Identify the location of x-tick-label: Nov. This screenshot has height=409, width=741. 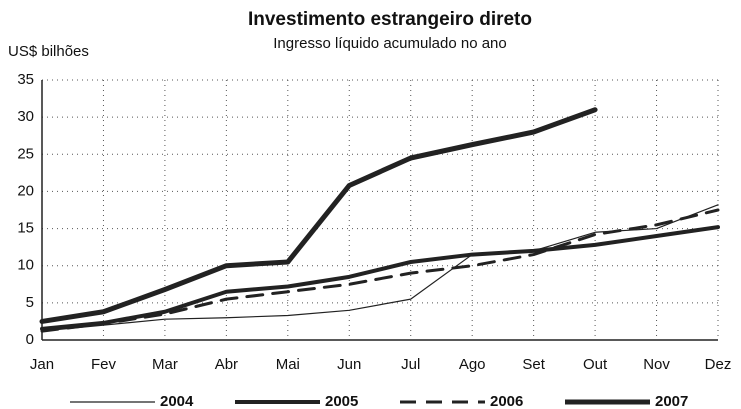
(656, 364).